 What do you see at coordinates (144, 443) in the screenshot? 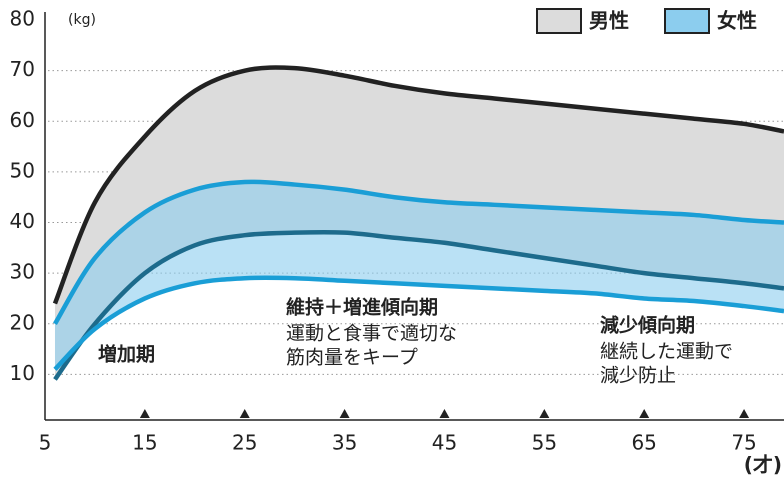
I see `x-tick-label: 15` at bounding box center [144, 443].